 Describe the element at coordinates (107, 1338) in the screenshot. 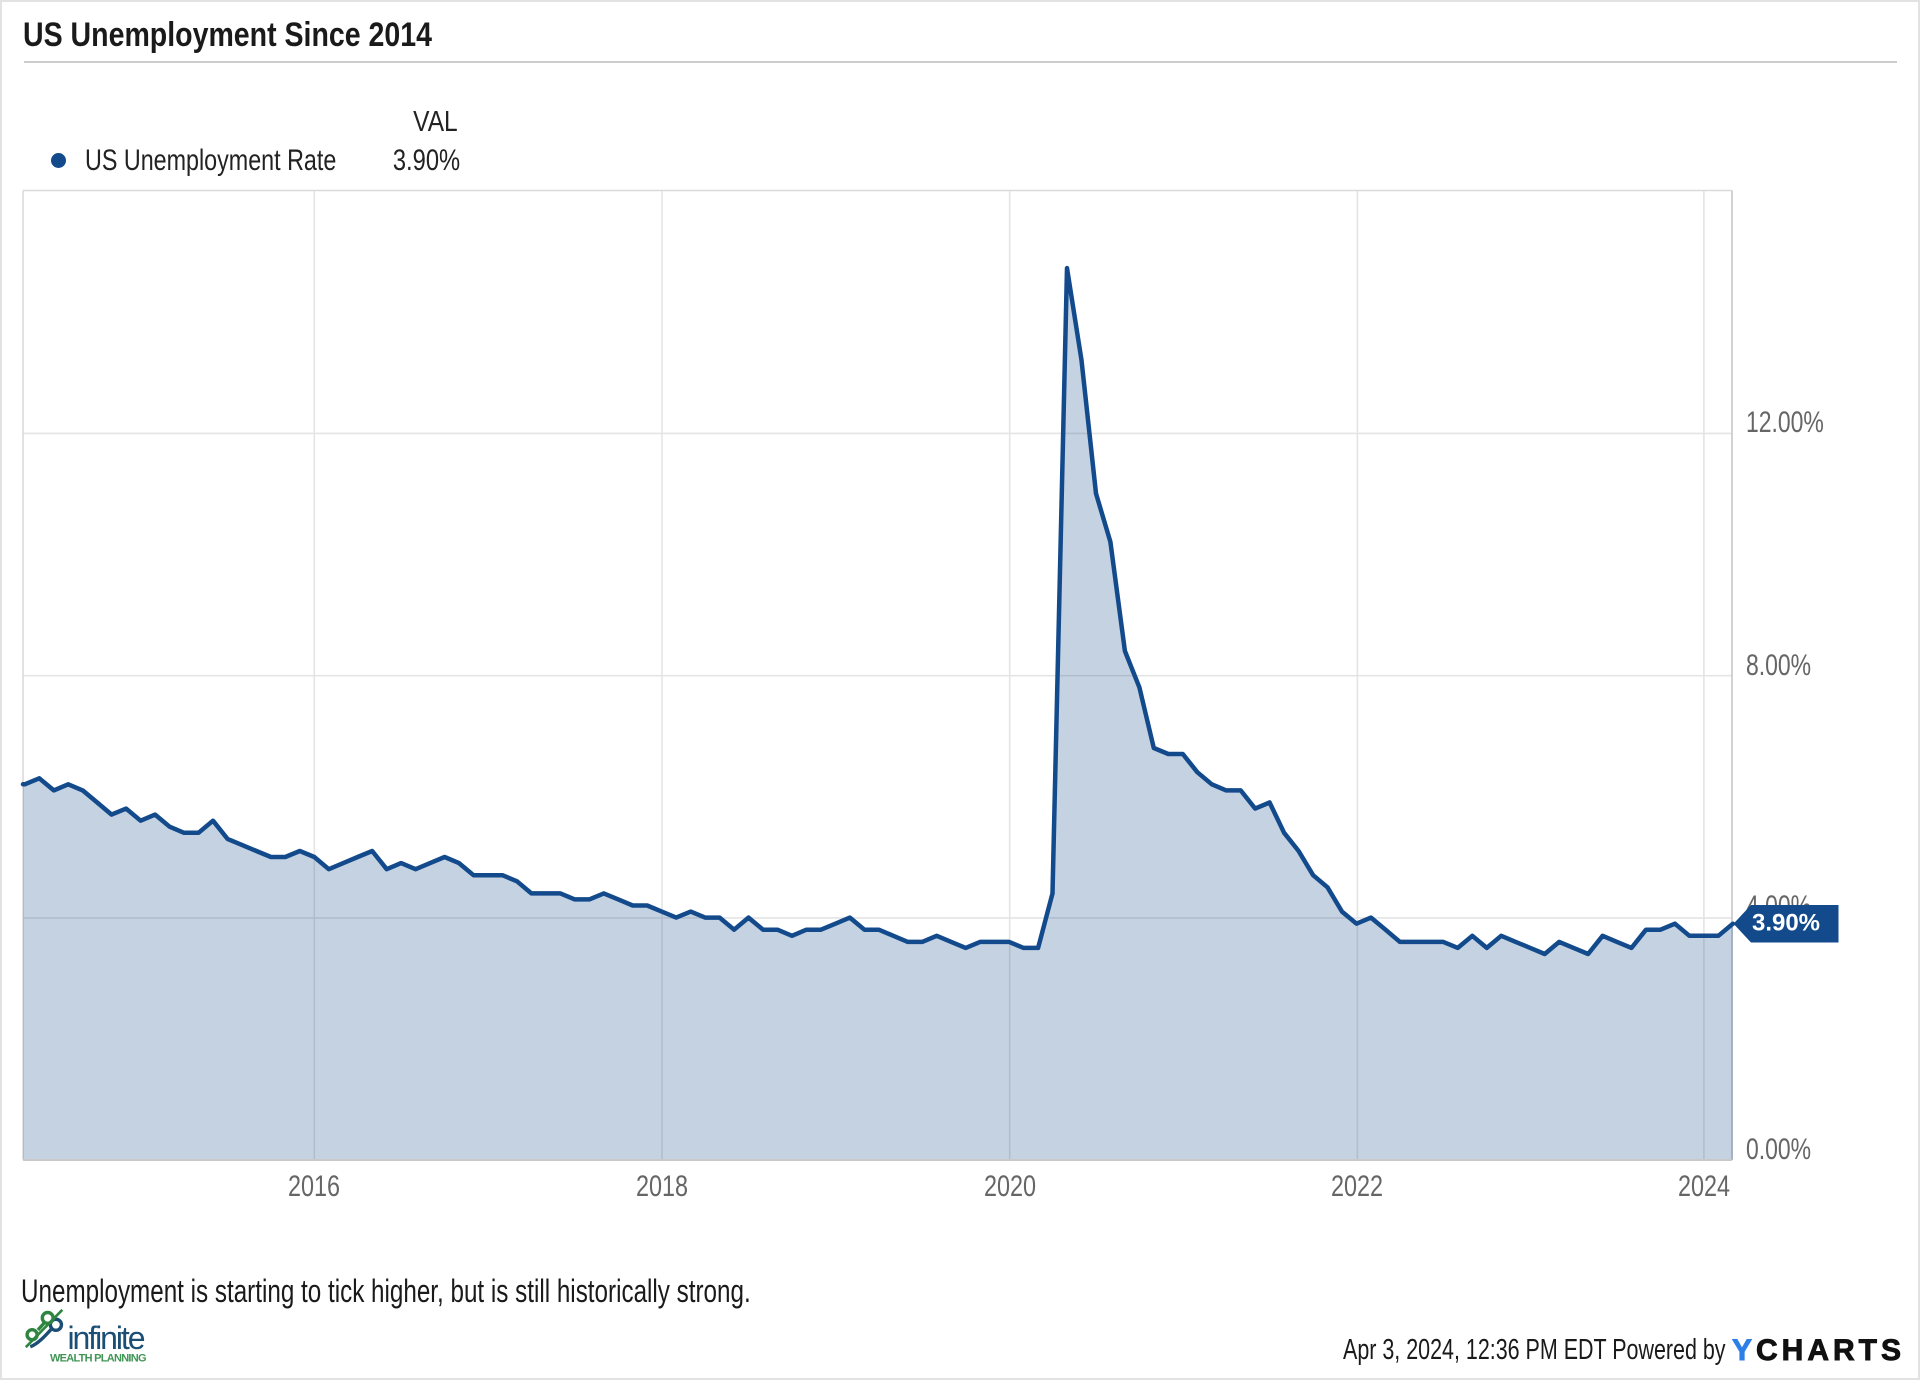

I see `svg-text: infinite` at that location.